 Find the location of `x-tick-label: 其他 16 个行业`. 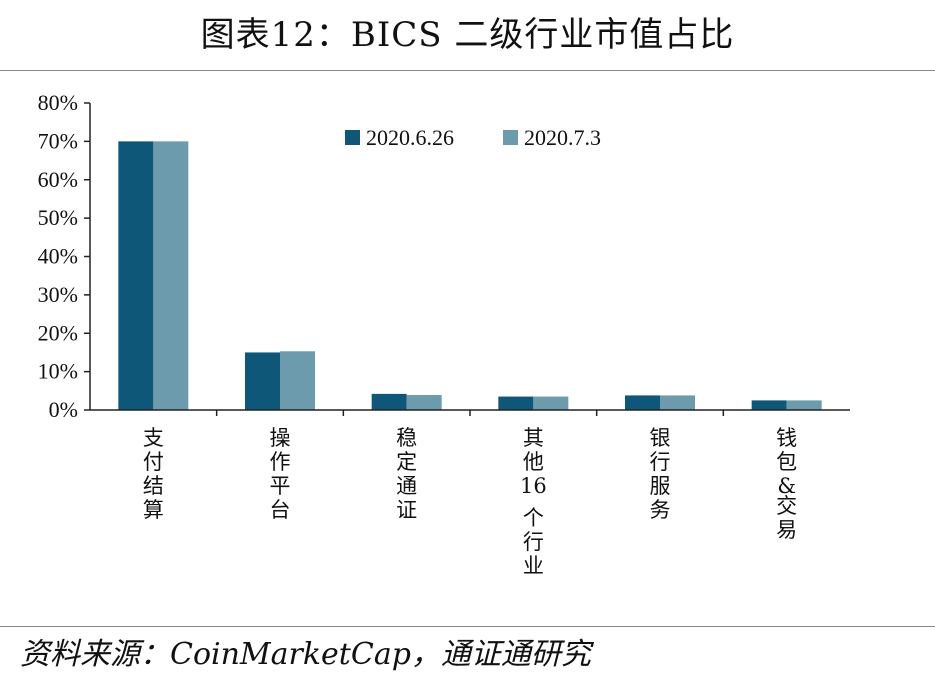

x-tick-label: 其他 16 个行业 is located at coordinates (533, 502).